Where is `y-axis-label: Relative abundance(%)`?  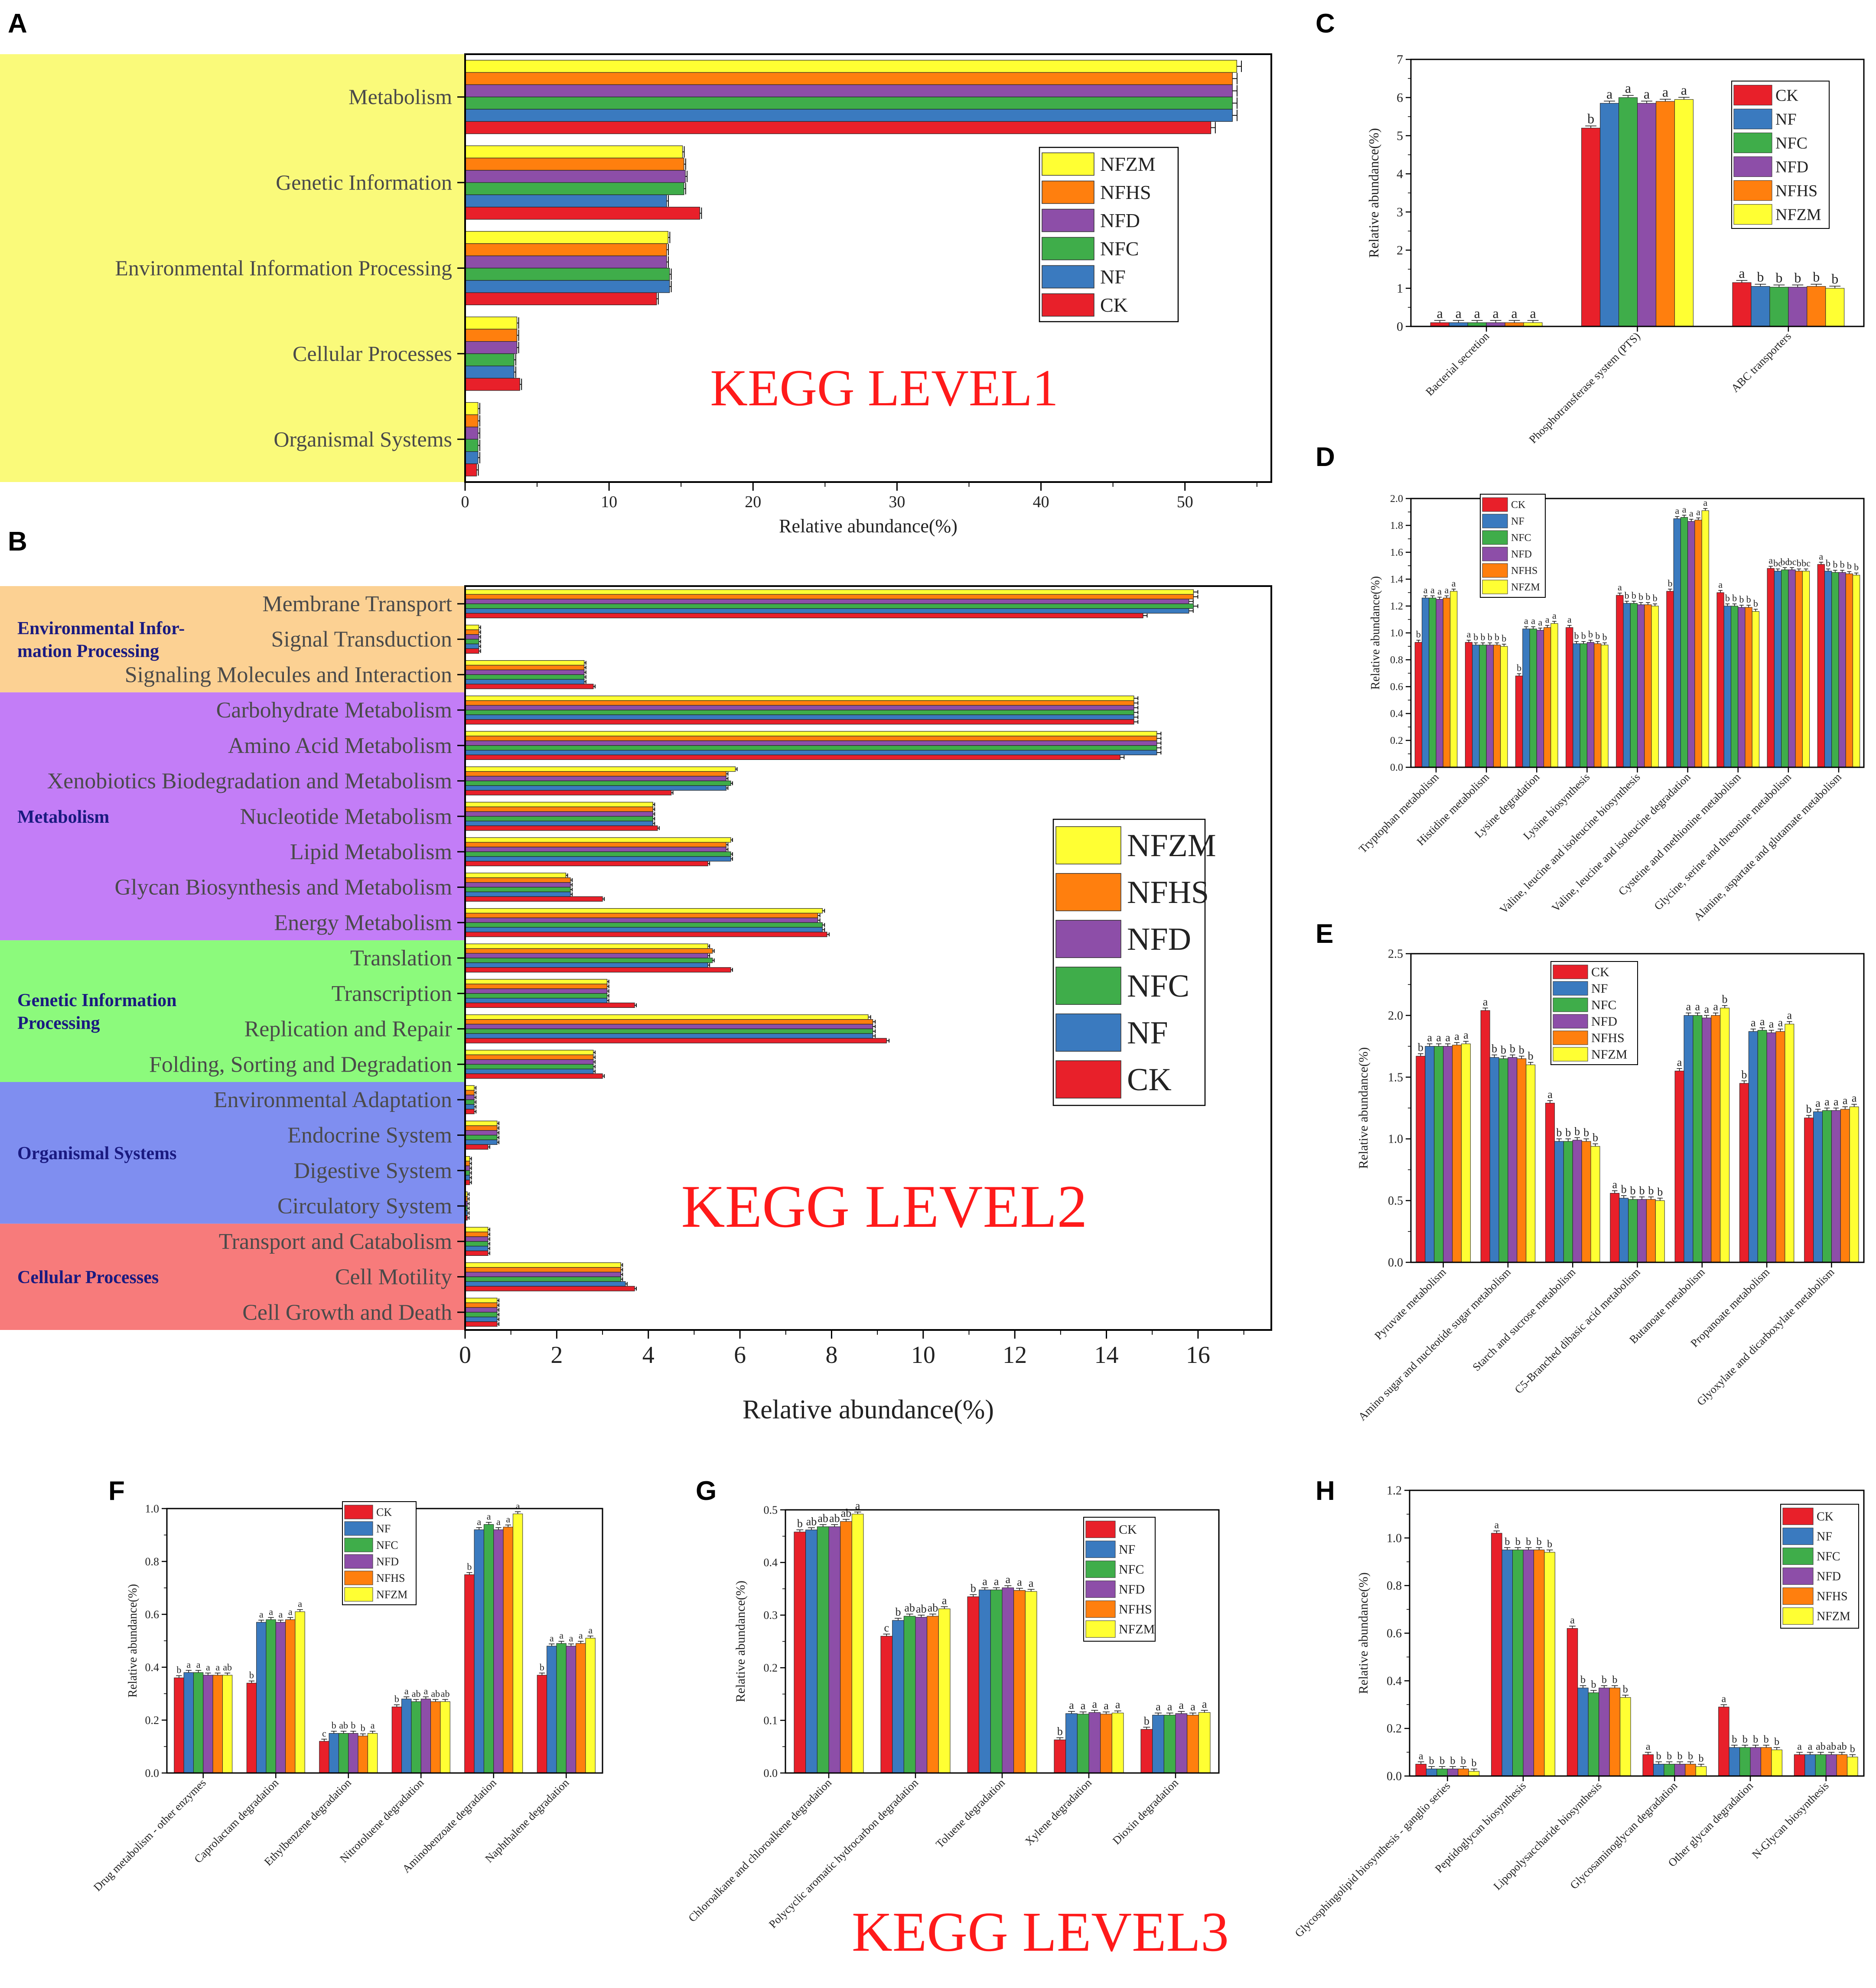
y-axis-label: Relative abundance(%) is located at coordinates (741, 1641).